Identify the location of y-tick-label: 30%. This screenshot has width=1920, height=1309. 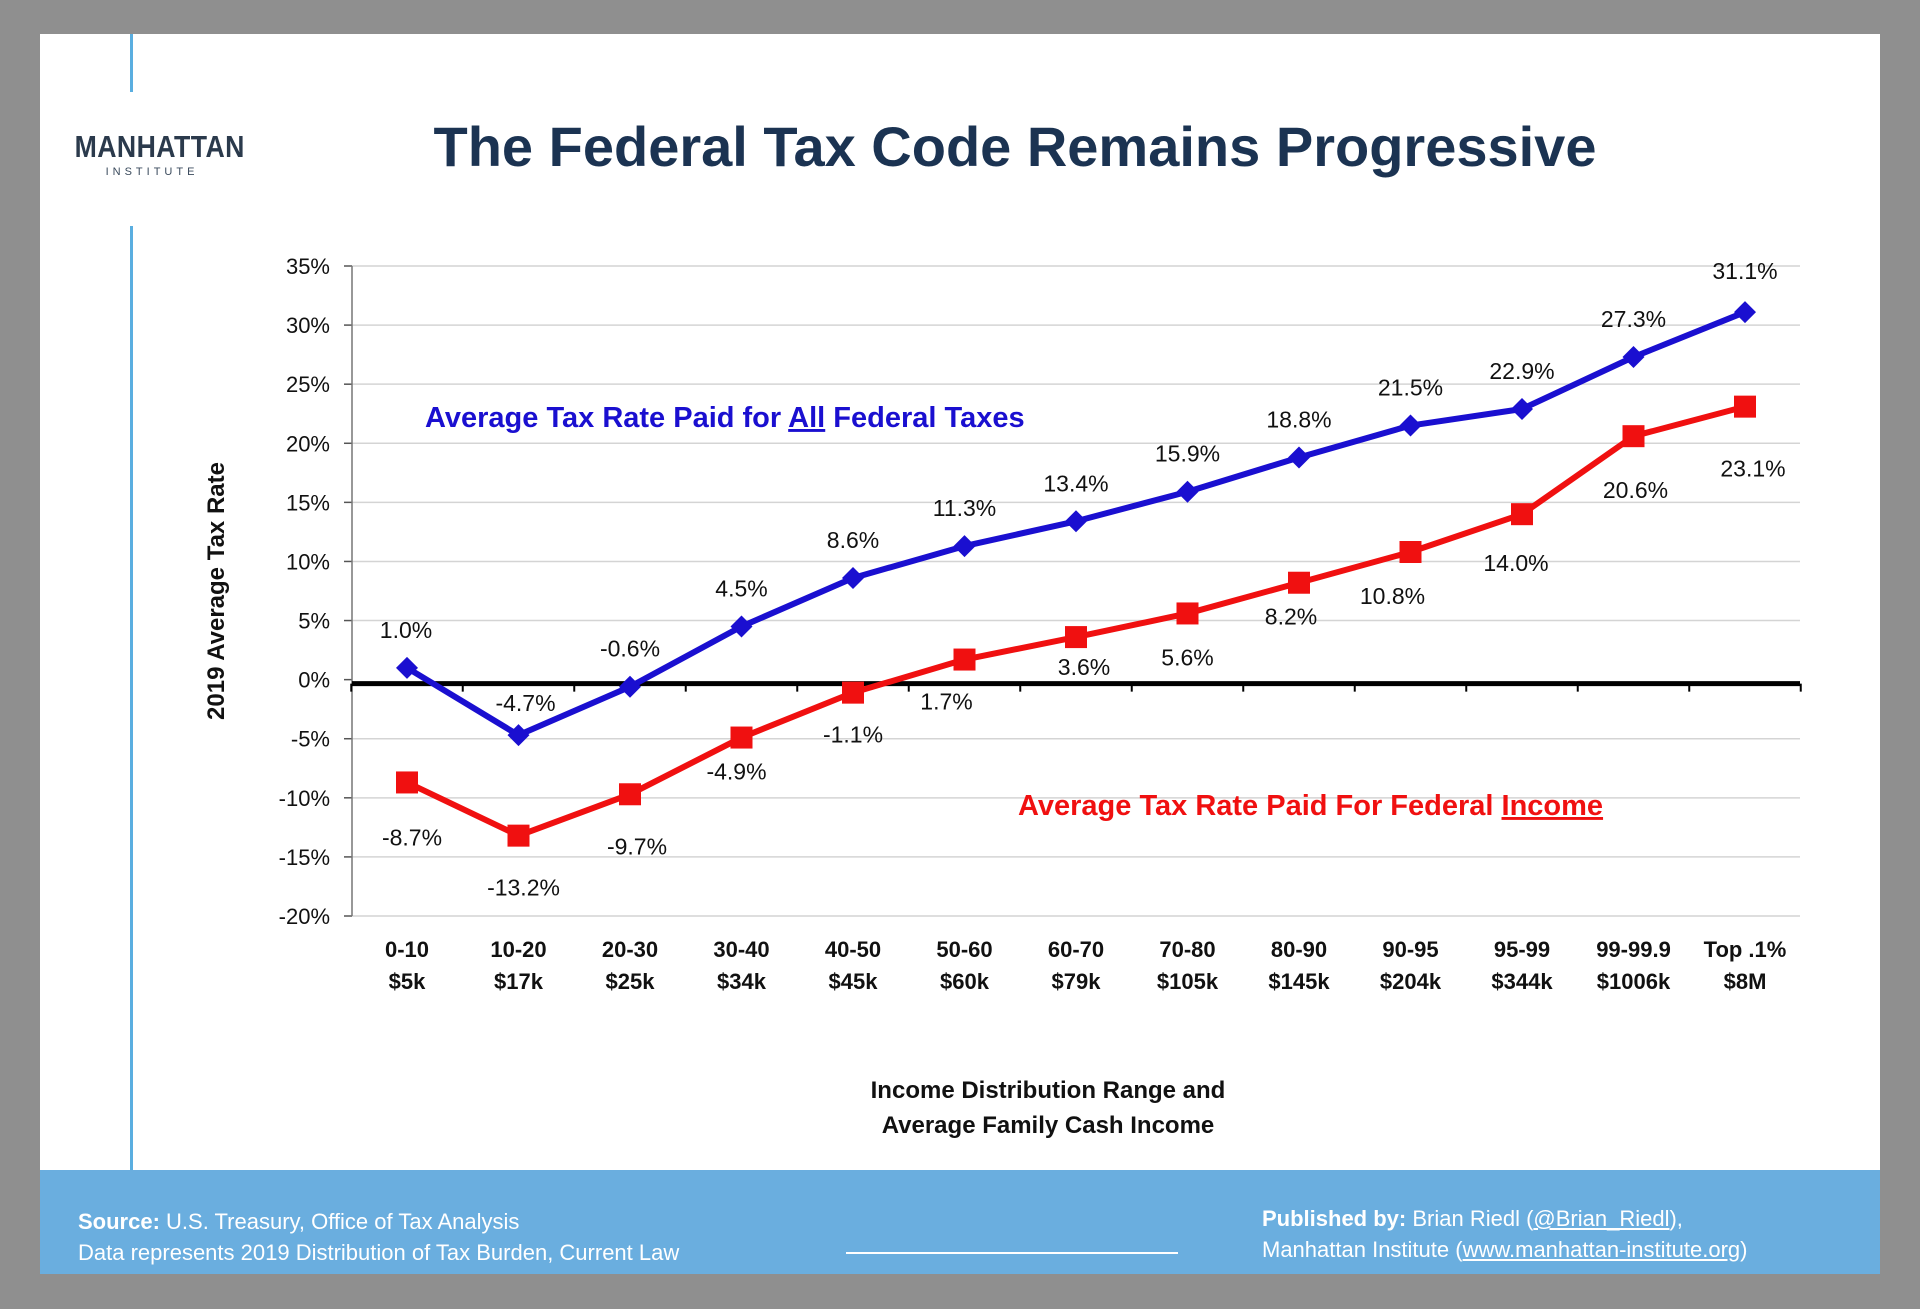
(308, 325).